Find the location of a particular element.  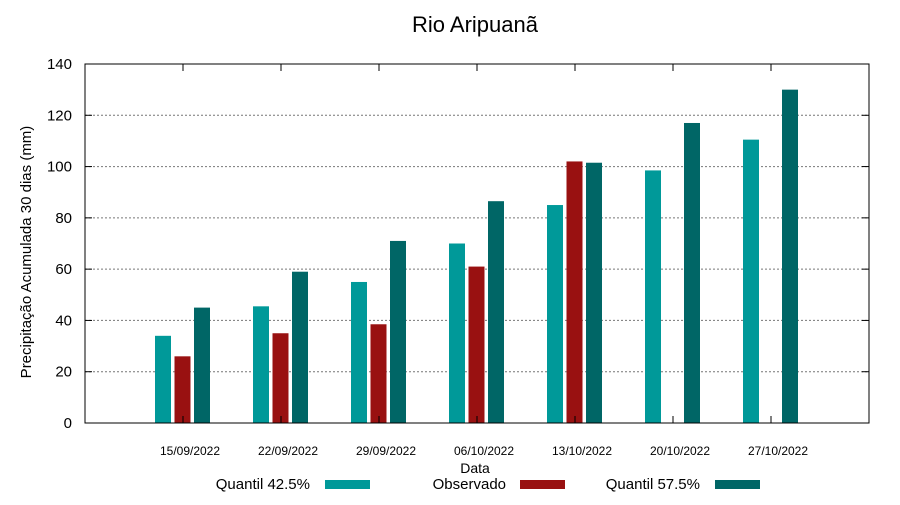

y-tick-label: 0 is located at coordinates (68, 423).